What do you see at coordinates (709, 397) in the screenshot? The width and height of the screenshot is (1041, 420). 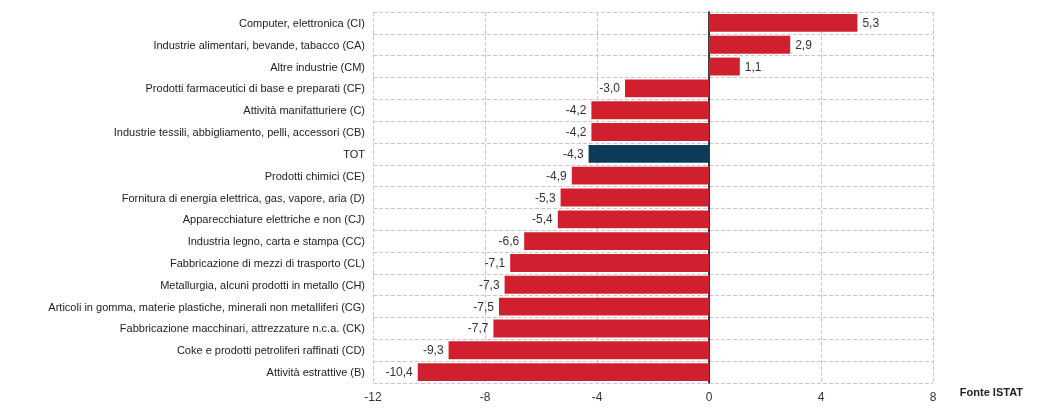 I see `x-tick-label: 0` at bounding box center [709, 397].